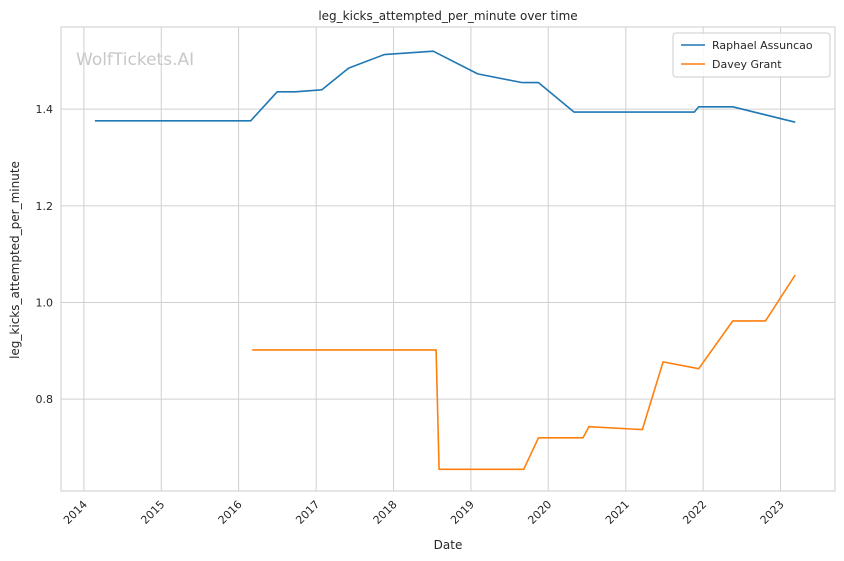 This screenshot has width=844, height=561. What do you see at coordinates (747, 64) in the screenshot?
I see `legend-label-davey-grant: Davey Grant` at bounding box center [747, 64].